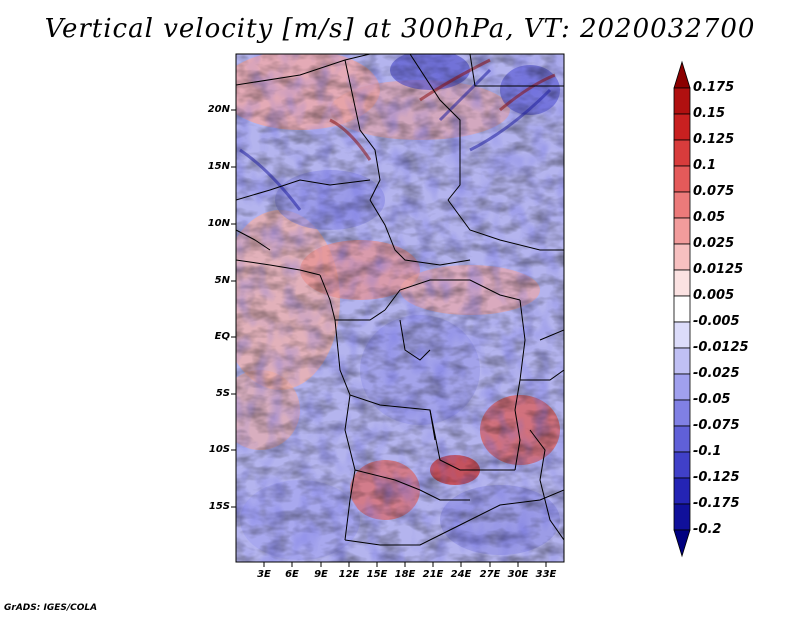 Image resolution: width=800 pixels, height=618 pixels. I want to click on colorbar-label: -0.125, so click(716, 477).